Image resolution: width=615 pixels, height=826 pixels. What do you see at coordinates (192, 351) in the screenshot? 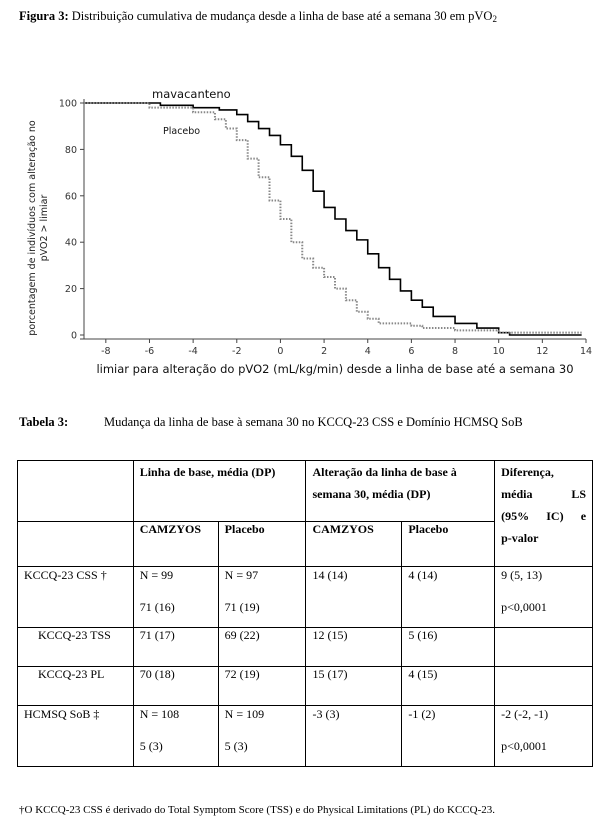
I see `x-tick-label: -4` at bounding box center [192, 351].